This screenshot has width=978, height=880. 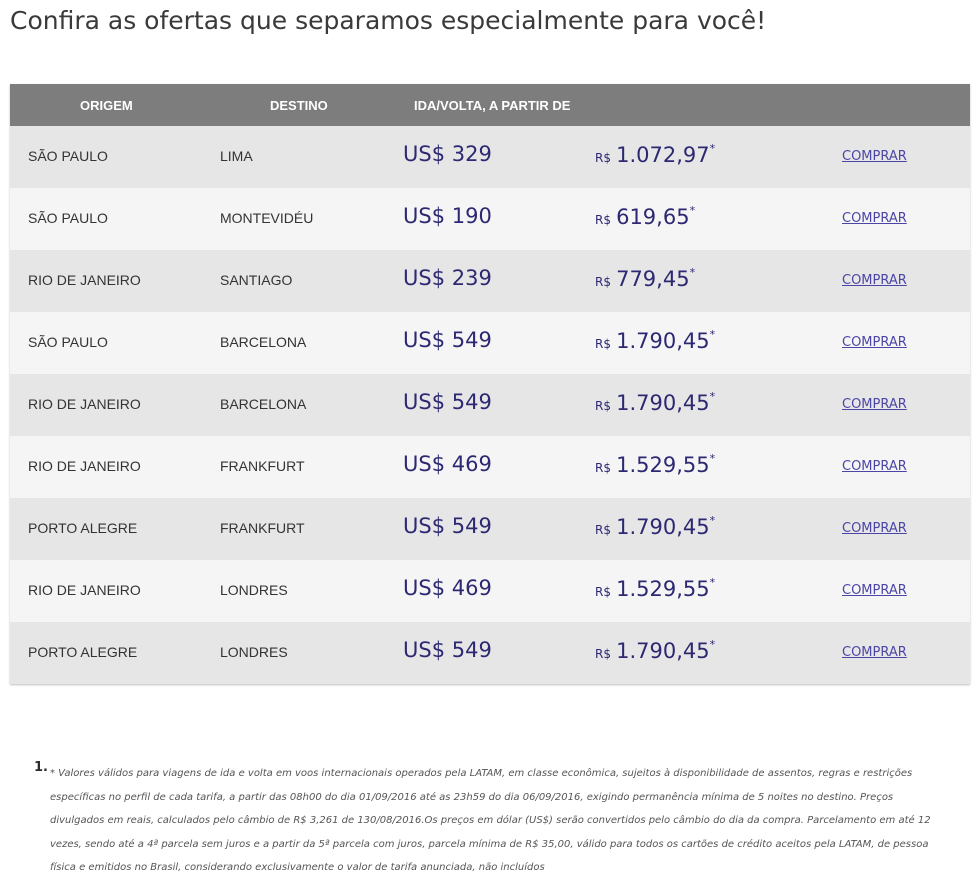 I want to click on brl-value: 1.072,97, so click(x=663, y=155).